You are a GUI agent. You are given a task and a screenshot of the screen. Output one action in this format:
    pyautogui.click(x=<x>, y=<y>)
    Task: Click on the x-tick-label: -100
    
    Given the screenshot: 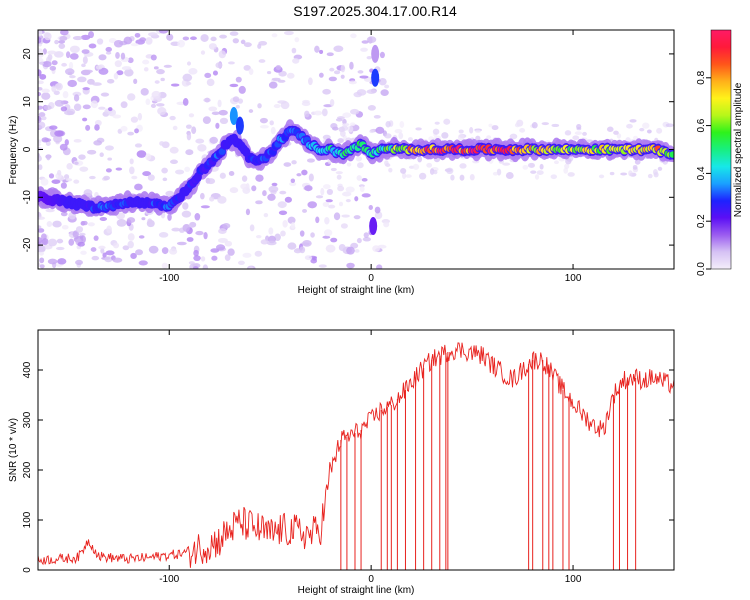 What is the action you would take?
    pyautogui.click(x=169, y=579)
    